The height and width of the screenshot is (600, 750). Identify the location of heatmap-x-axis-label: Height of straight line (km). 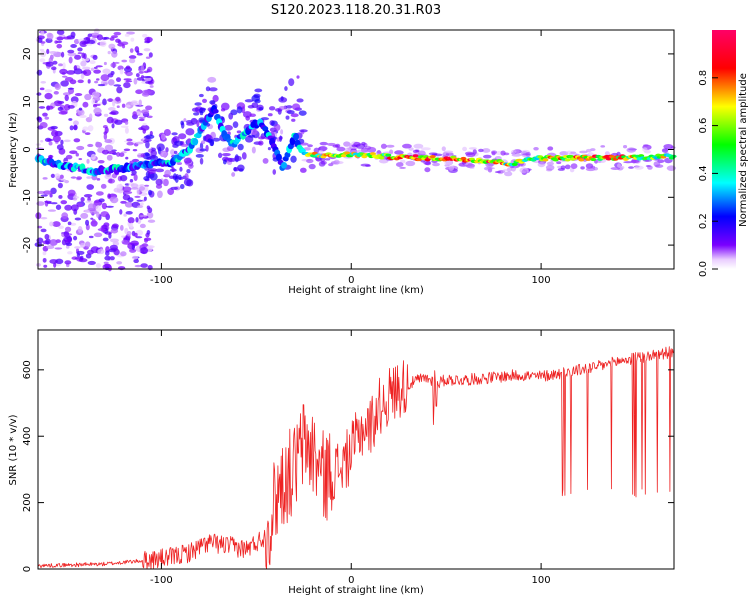
(356, 290).